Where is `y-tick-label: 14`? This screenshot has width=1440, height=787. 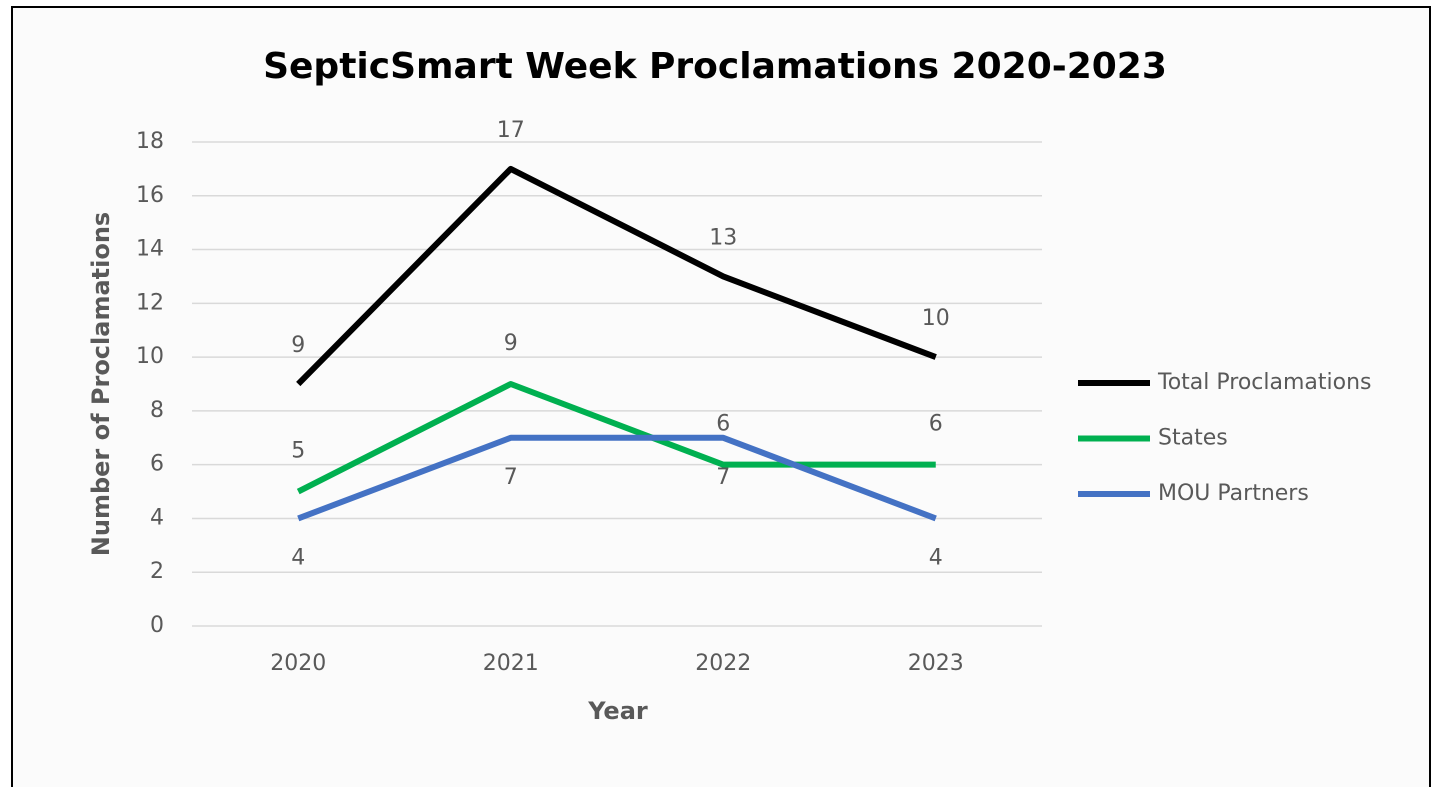
y-tick-label: 14 is located at coordinates (150, 249).